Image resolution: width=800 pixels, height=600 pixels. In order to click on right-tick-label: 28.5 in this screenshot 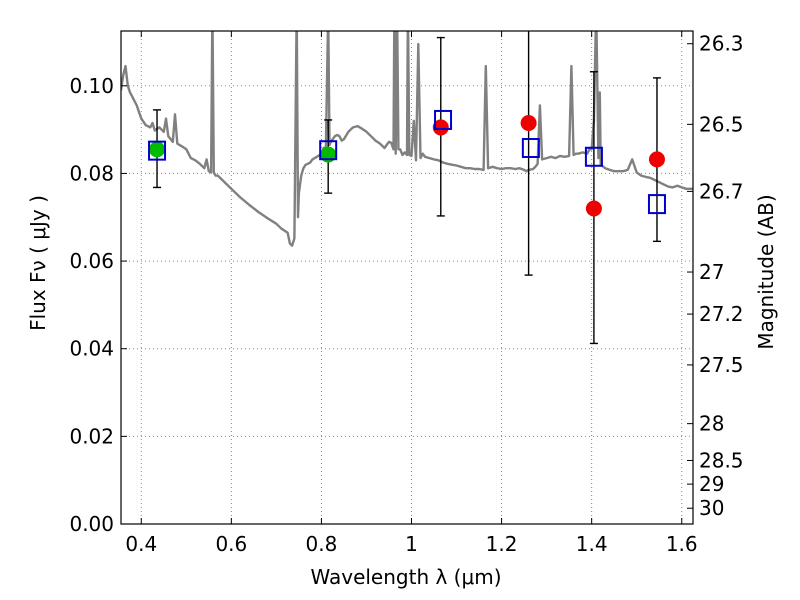, I will do `click(721, 460)`.